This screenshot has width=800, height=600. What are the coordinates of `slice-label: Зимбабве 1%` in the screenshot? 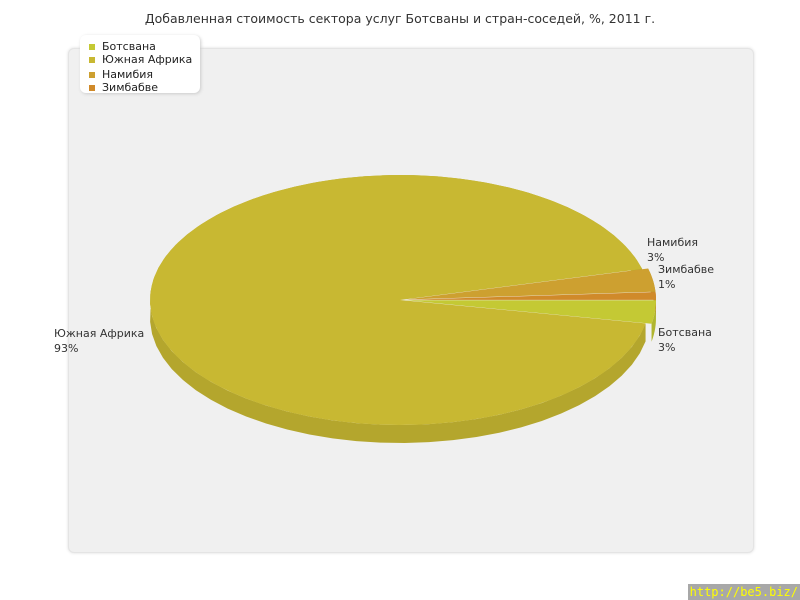 It's located at (686, 277).